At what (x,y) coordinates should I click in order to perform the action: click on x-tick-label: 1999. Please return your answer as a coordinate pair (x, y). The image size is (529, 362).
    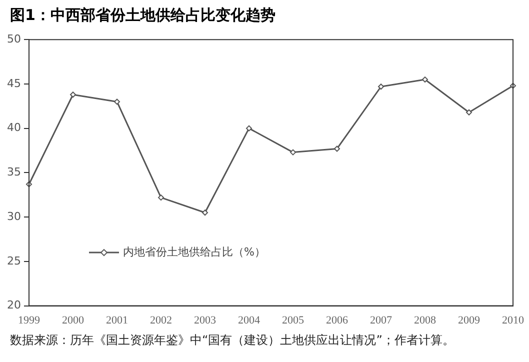
    Looking at the image, I should click on (29, 320).